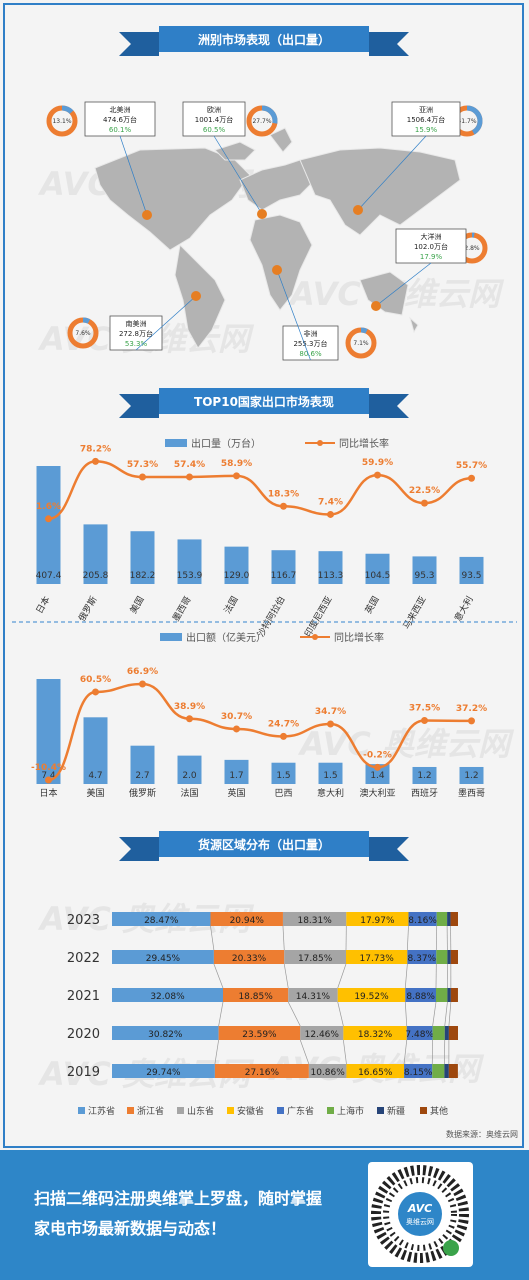 The image size is (529, 1280). I want to click on top10-volume-chart-category-4: 法国, so click(230, 605).